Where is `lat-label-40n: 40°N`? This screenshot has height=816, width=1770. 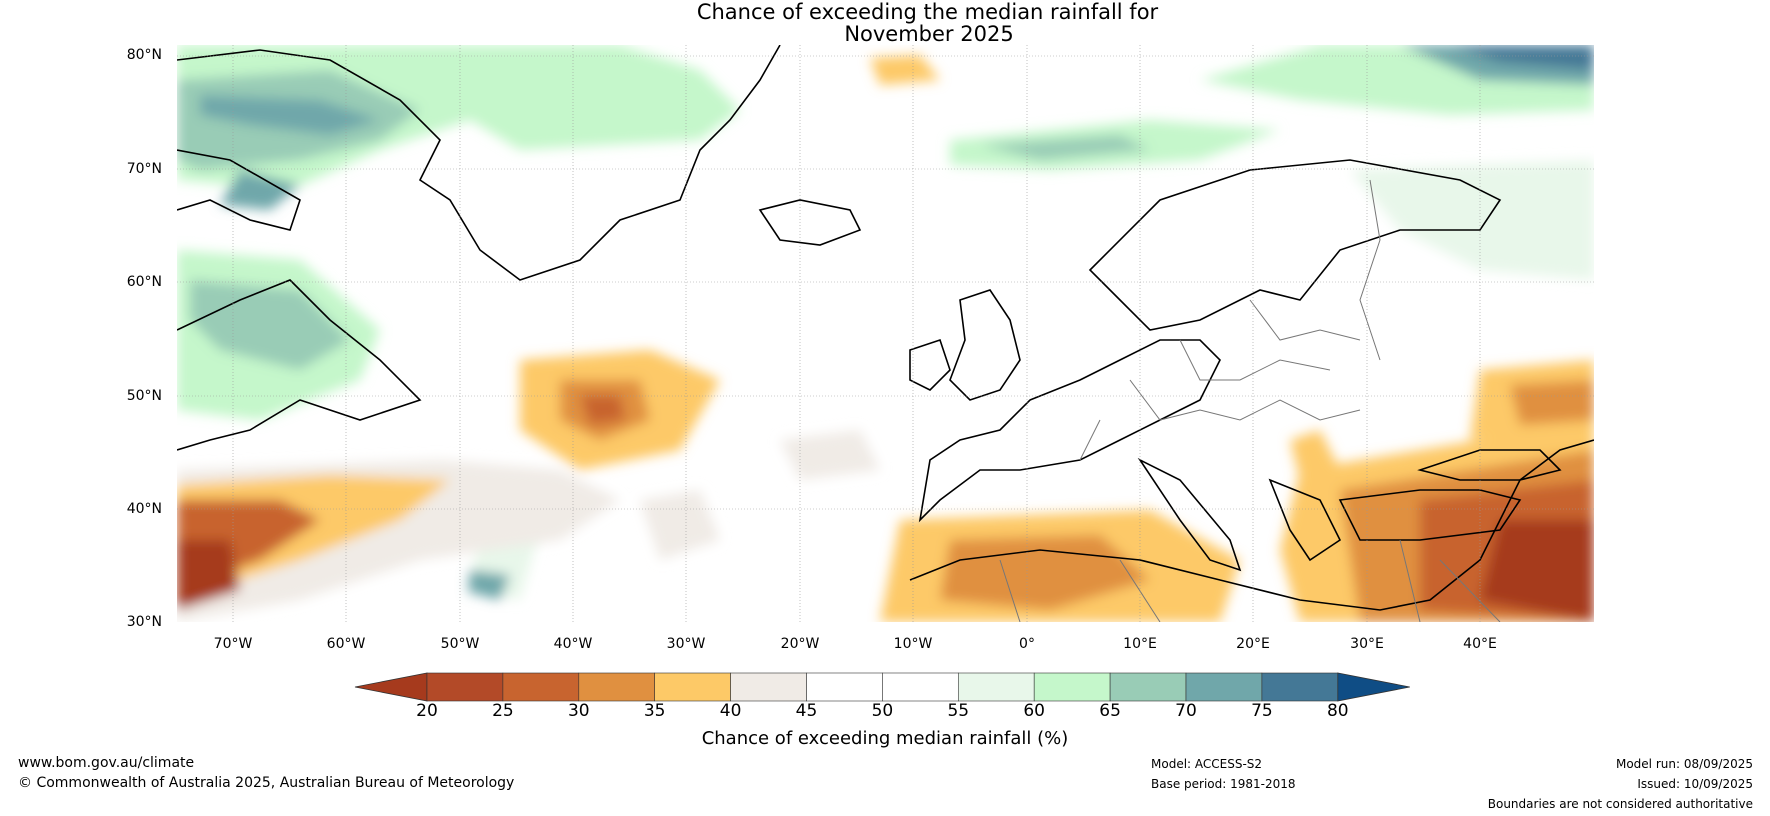
lat-label-40n: 40°N is located at coordinates (144, 509).